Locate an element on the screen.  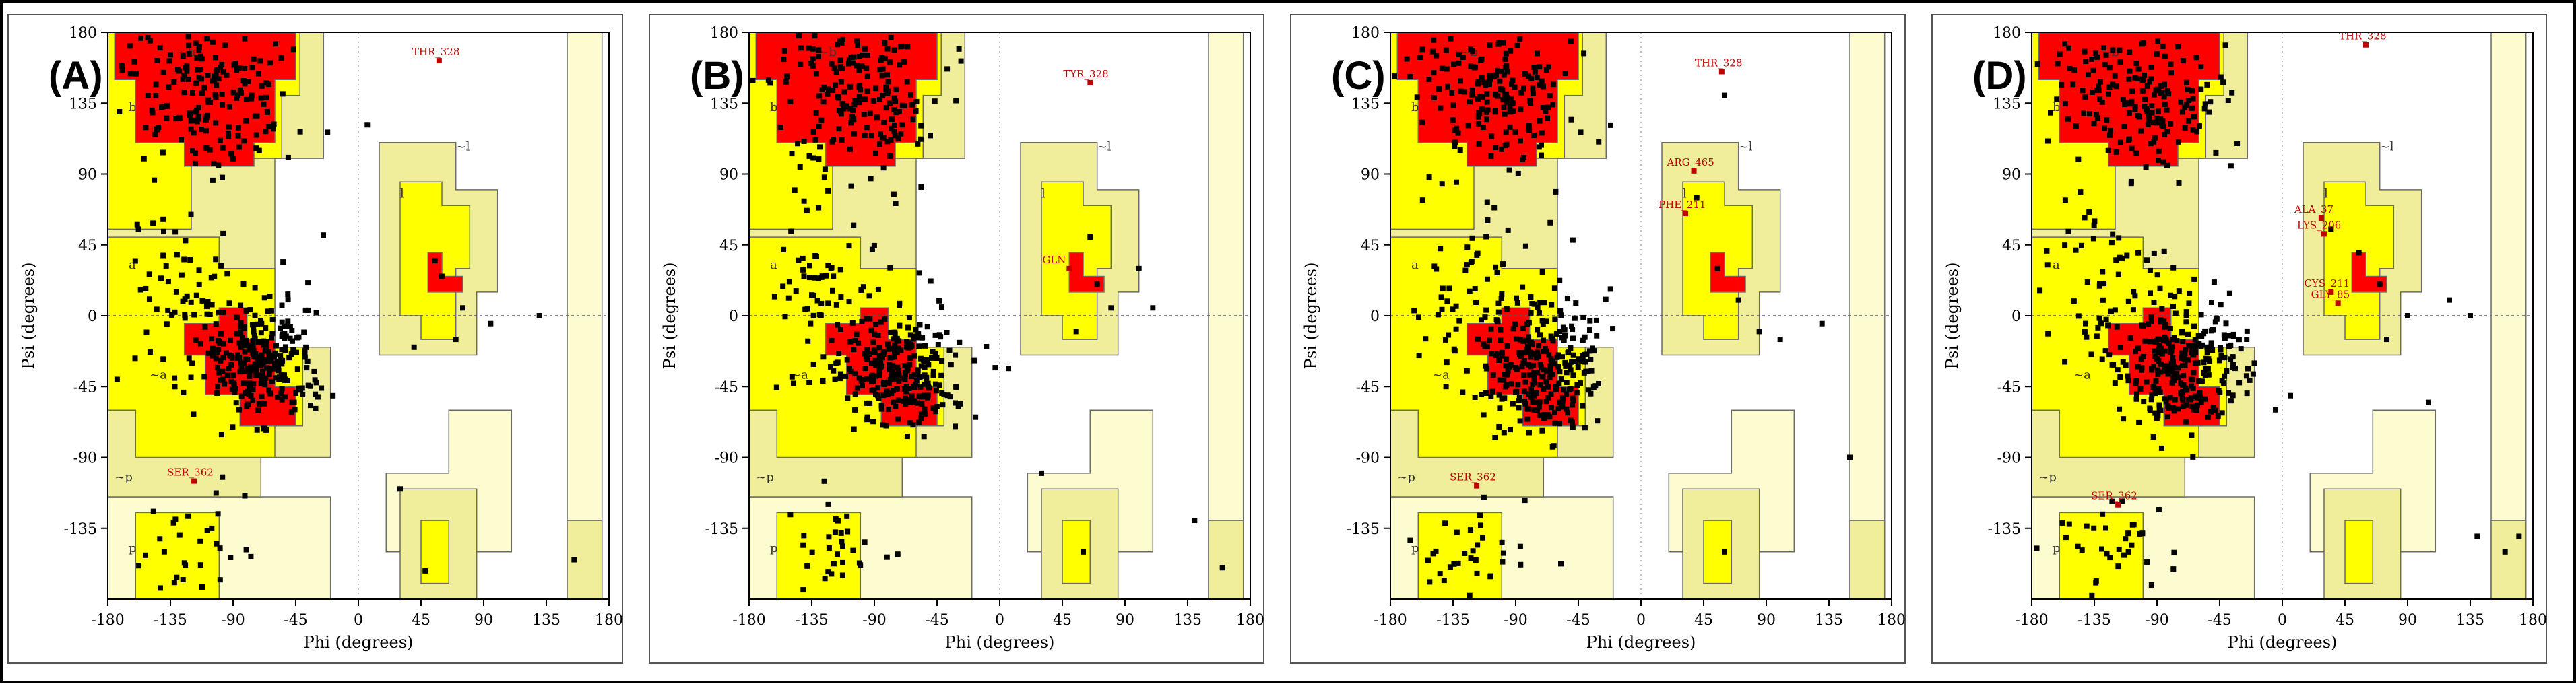
y-tick-label: 0 is located at coordinates (2016, 316).